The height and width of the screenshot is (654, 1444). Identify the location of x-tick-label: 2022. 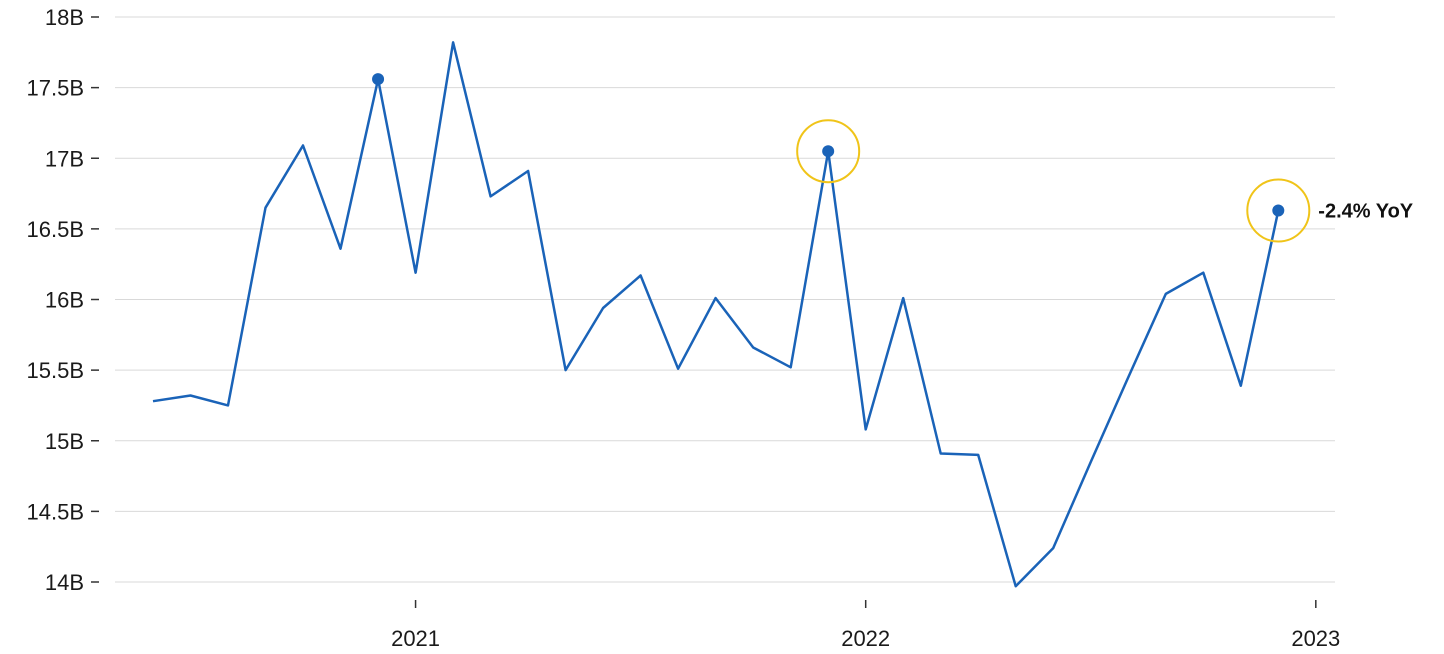
(865, 638).